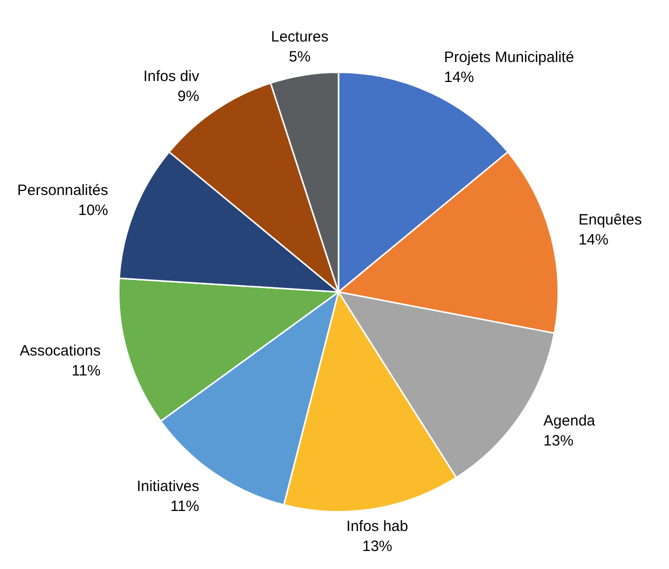 This screenshot has width=669, height=569. What do you see at coordinates (60, 351) in the screenshot?
I see `slice-label: Assocations` at bounding box center [60, 351].